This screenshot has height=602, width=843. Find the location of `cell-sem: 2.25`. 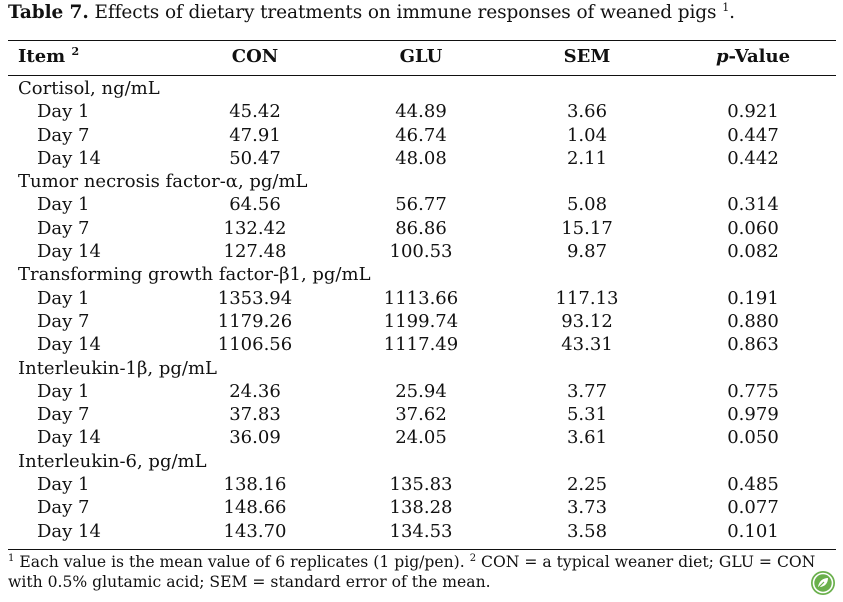

cell-sem: 2.25 is located at coordinates (587, 485).